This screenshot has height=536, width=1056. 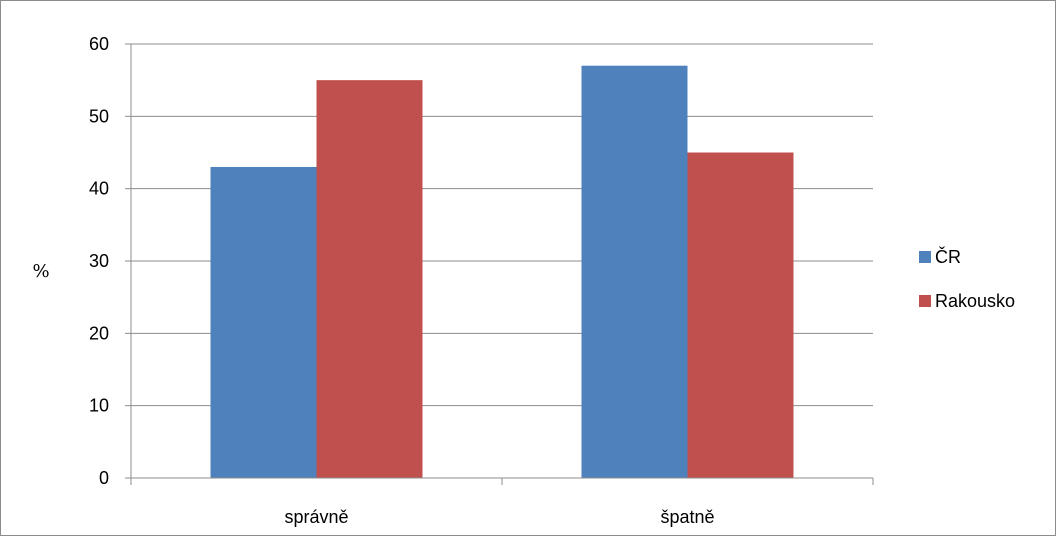 I want to click on legend-label: Rakousko, so click(x=975, y=301).